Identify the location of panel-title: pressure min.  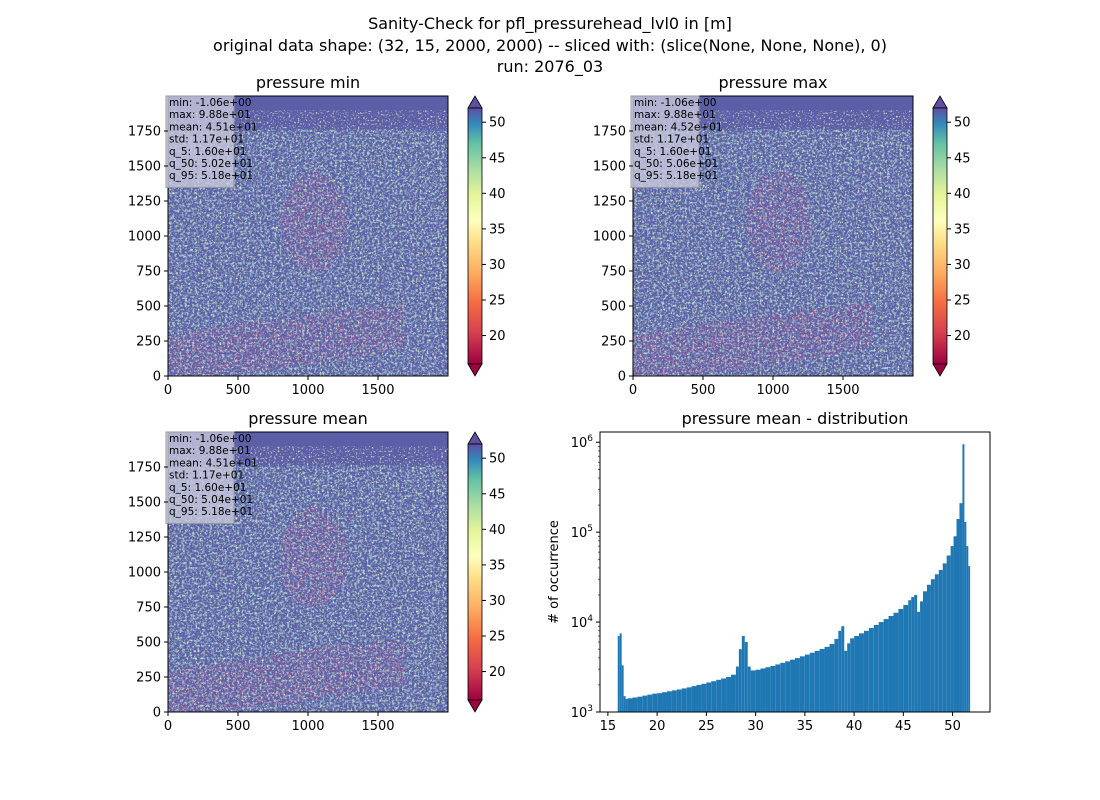
(308, 82).